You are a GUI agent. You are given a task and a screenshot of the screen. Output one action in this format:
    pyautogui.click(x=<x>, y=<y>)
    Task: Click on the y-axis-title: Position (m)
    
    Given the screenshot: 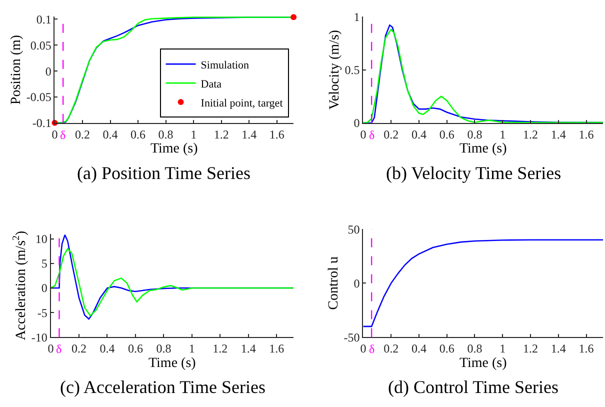 What is the action you would take?
    pyautogui.click(x=16, y=69)
    